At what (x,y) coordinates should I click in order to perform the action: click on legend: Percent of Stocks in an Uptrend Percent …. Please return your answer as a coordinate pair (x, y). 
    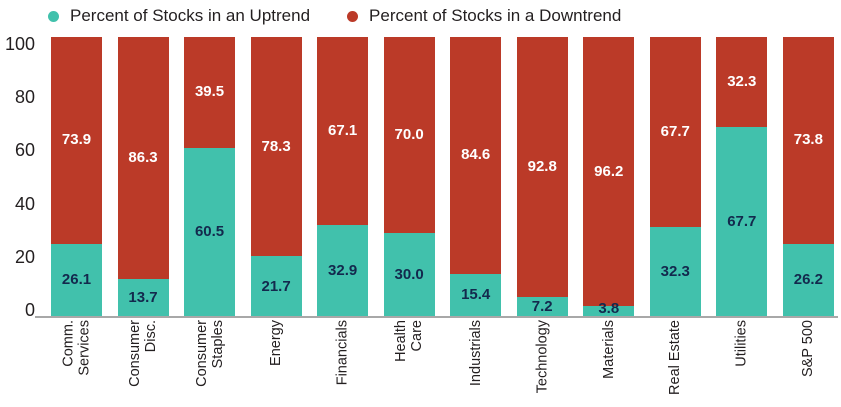
    Looking at the image, I should click on (334, 16).